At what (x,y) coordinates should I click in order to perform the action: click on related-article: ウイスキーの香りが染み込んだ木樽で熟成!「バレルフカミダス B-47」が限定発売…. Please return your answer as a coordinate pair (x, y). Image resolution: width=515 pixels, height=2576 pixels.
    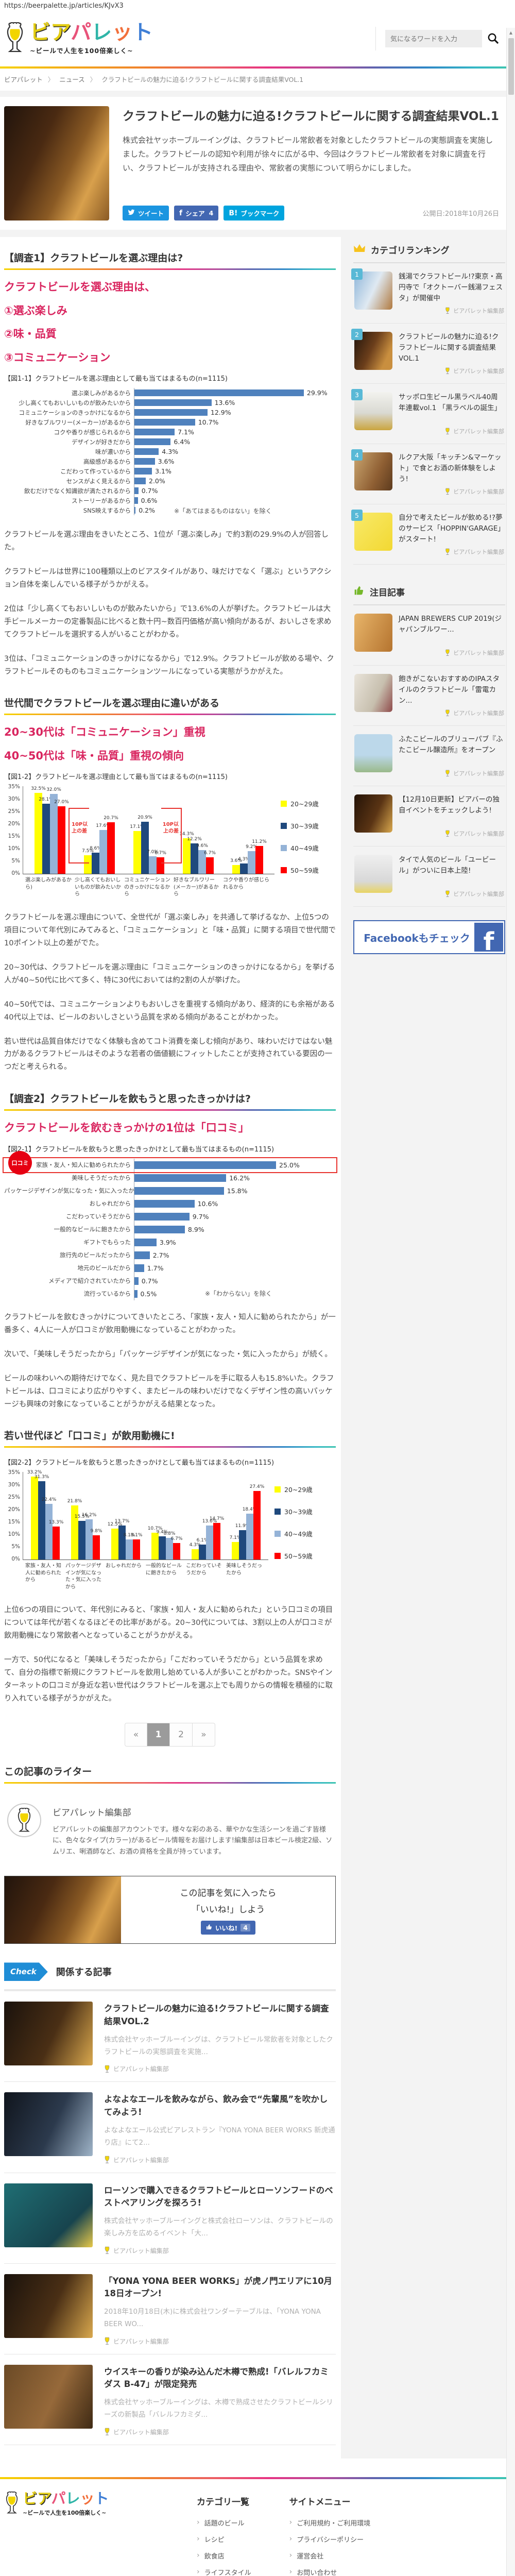
    Looking at the image, I should click on (170, 2399).